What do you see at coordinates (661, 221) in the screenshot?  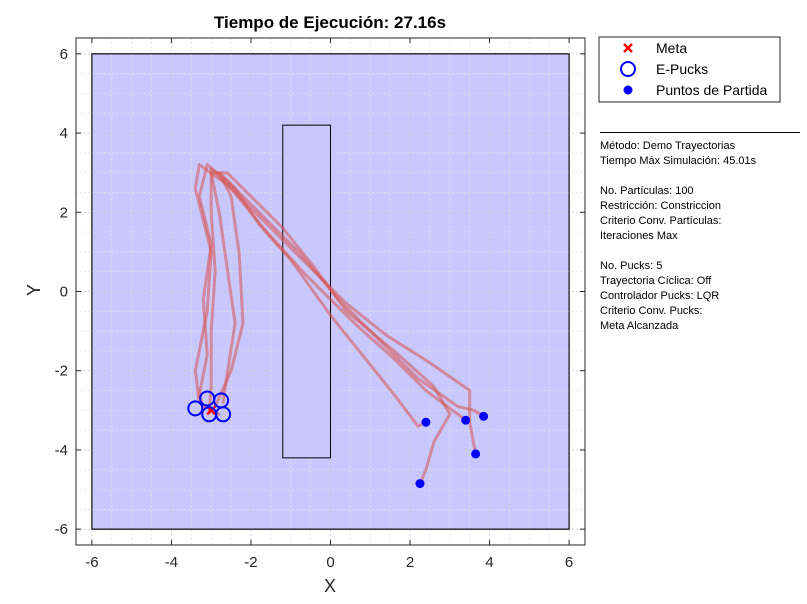 I see `info-line: Criterio Conv. Partículas:` at bounding box center [661, 221].